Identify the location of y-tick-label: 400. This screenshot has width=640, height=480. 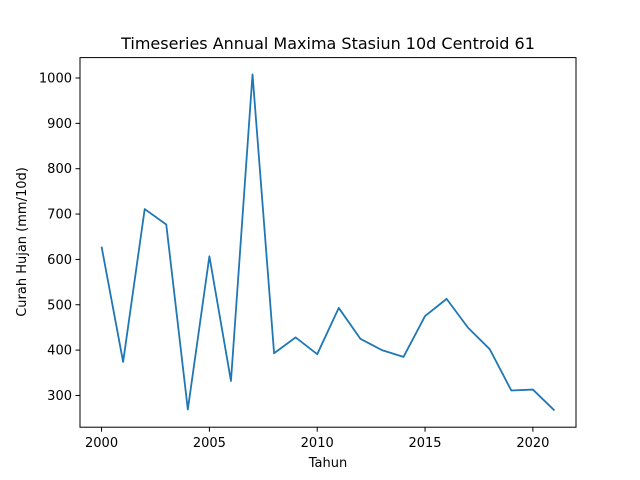
(59, 351).